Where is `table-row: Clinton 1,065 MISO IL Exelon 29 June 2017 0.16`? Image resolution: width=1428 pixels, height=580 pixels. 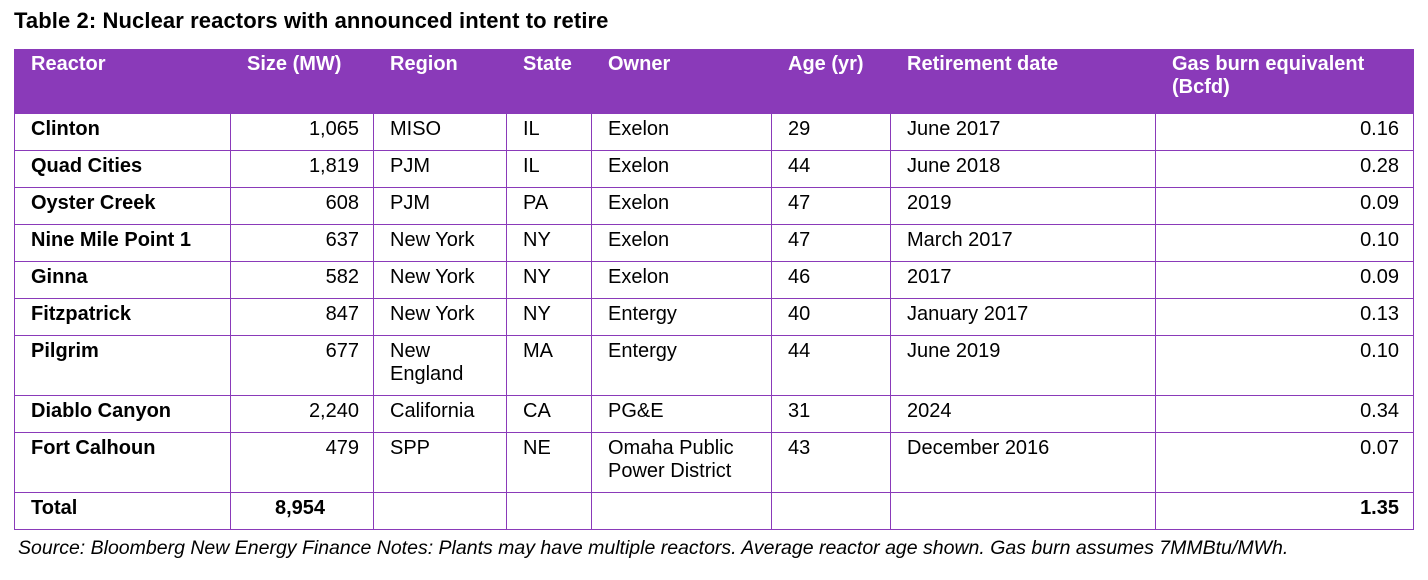
table-row: Clinton 1,065 MISO IL Exelon 29 June 2017 0.16 is located at coordinates (714, 132).